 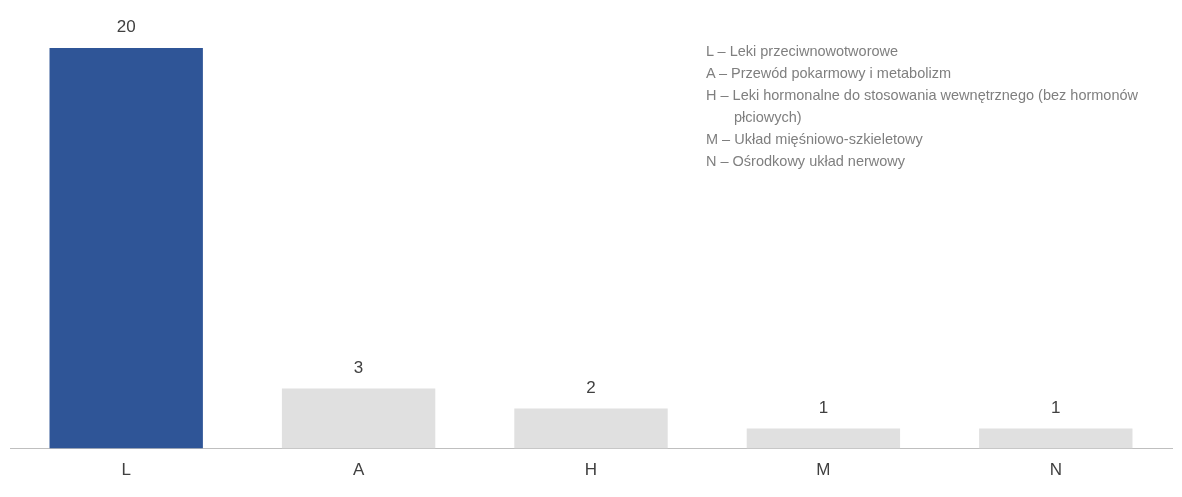 I want to click on x-tick-label: M, so click(x=823, y=470).